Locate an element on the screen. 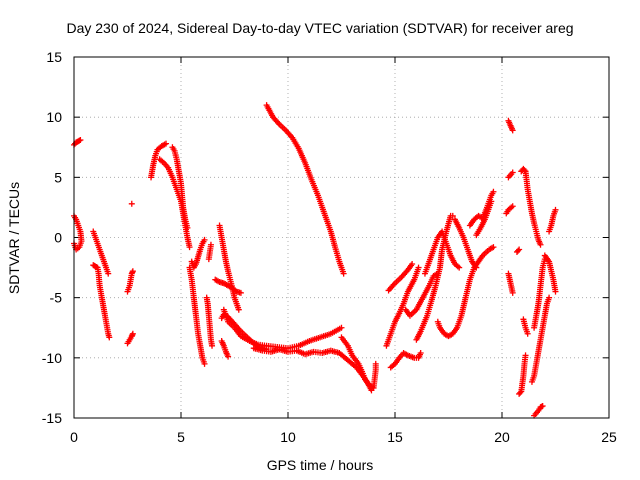 This screenshot has width=640, height=480. y-tick-label: 0 is located at coordinates (58, 238).